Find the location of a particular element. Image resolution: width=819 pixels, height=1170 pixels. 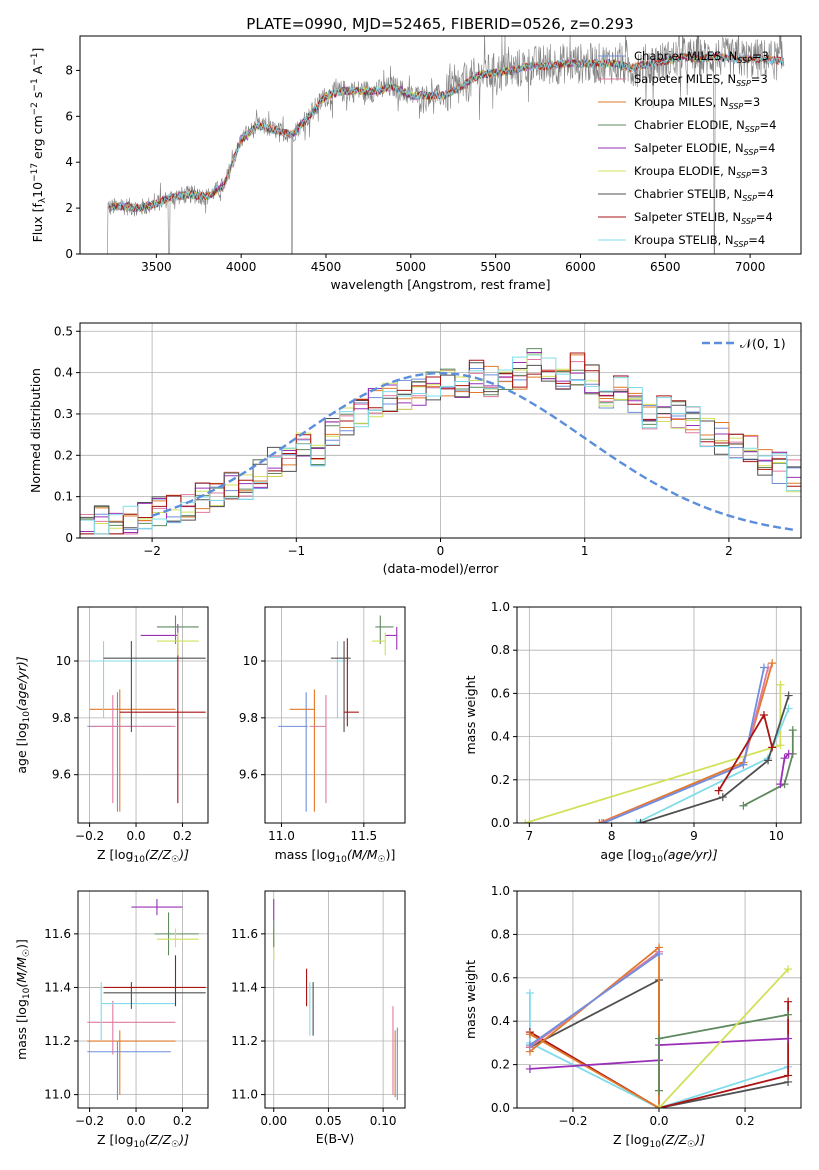

y-axis-label-part: (M/M is located at coordinates (21, 972).